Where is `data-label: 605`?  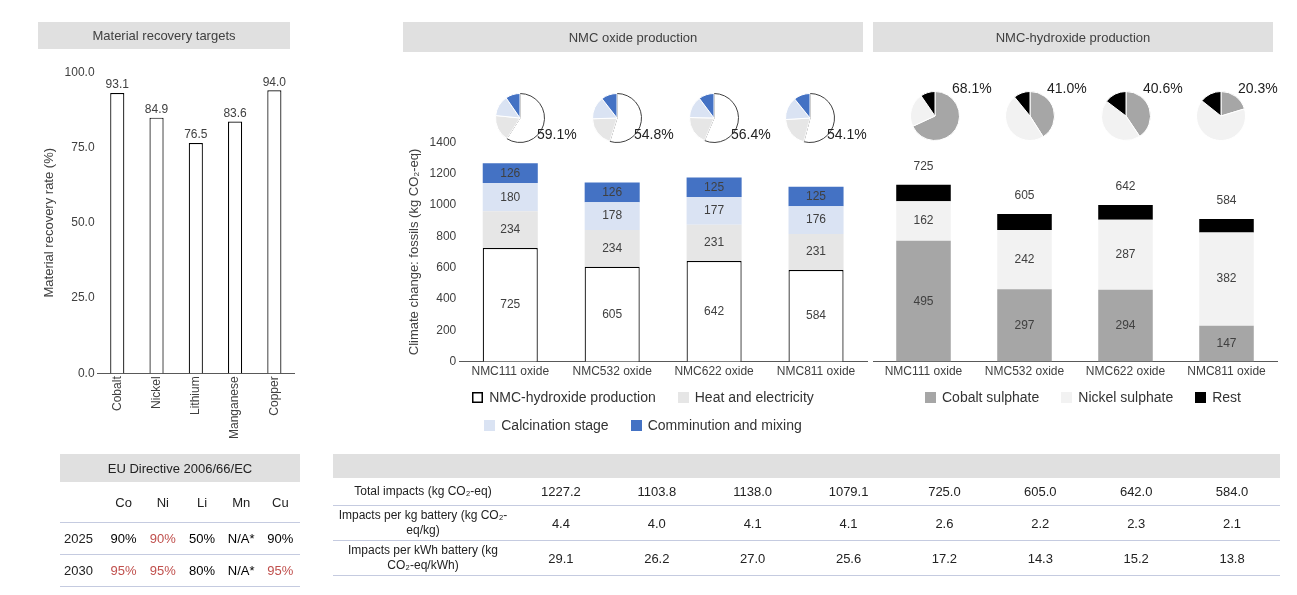 data-label: 605 is located at coordinates (612, 313).